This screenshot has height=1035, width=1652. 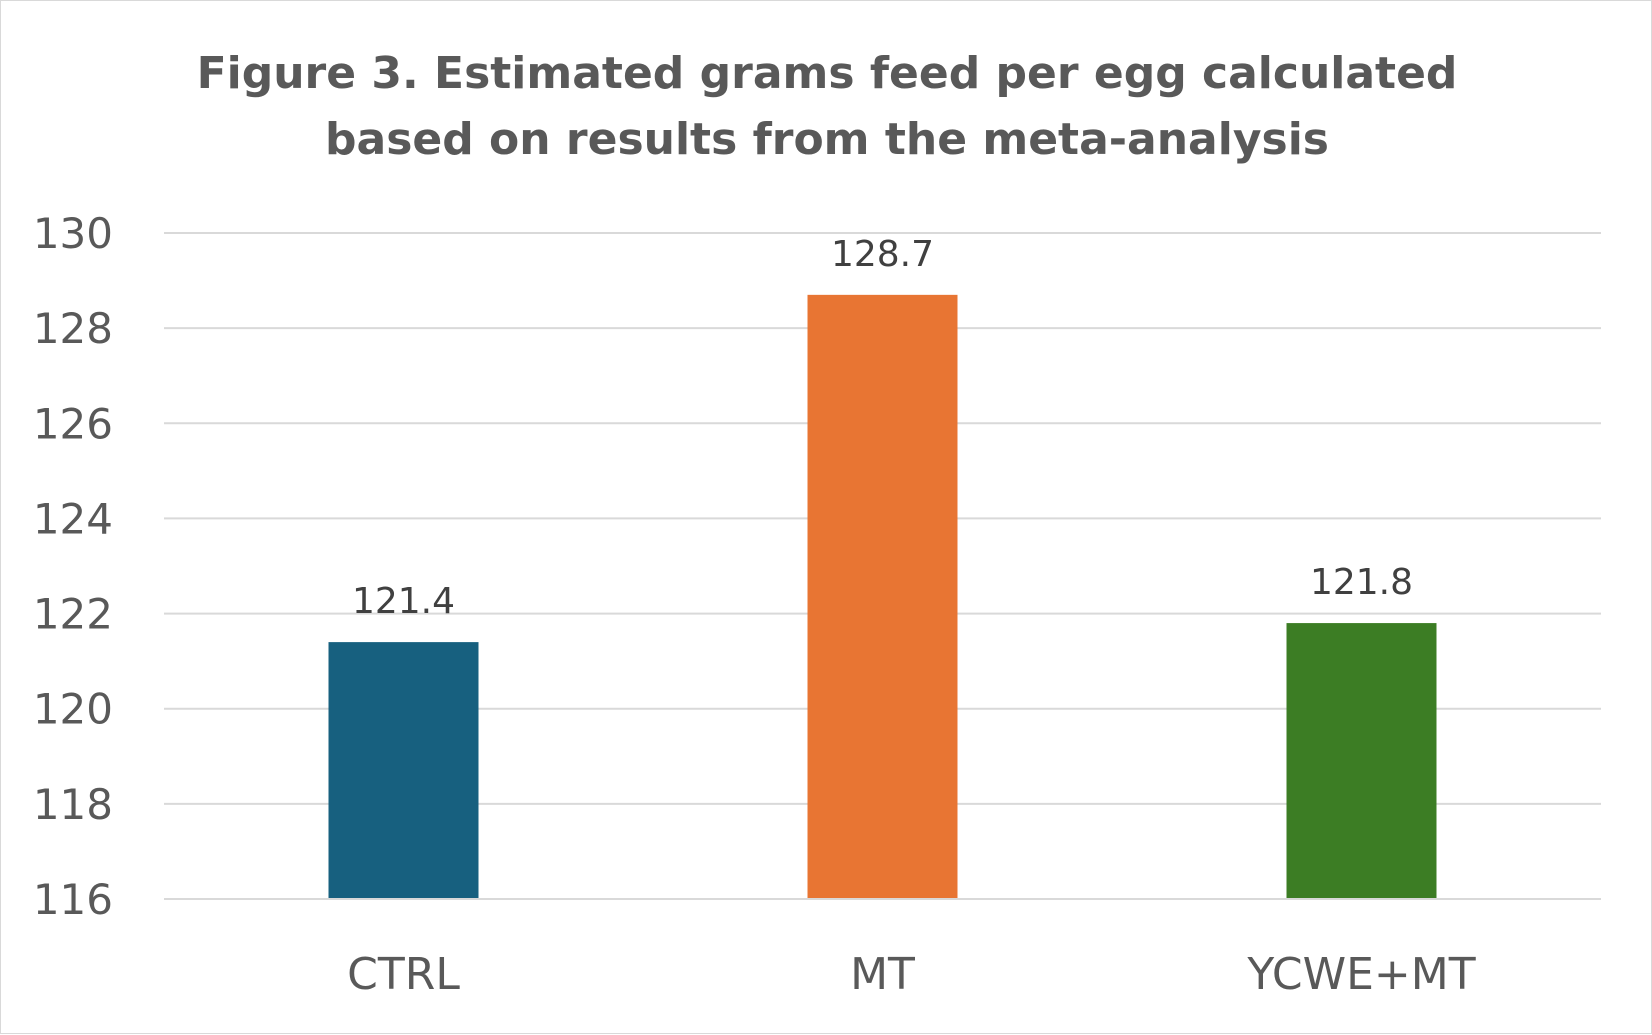 What do you see at coordinates (1360, 974) in the screenshot?
I see `x-category-label: YCWE+MT` at bounding box center [1360, 974].